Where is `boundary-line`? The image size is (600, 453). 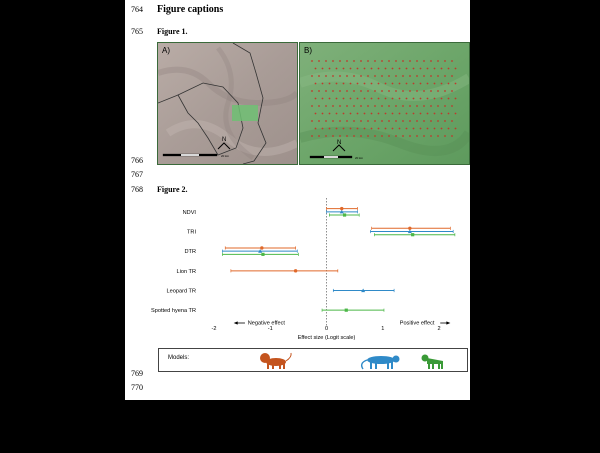
boundary-line is located at coordinates (249, 103).